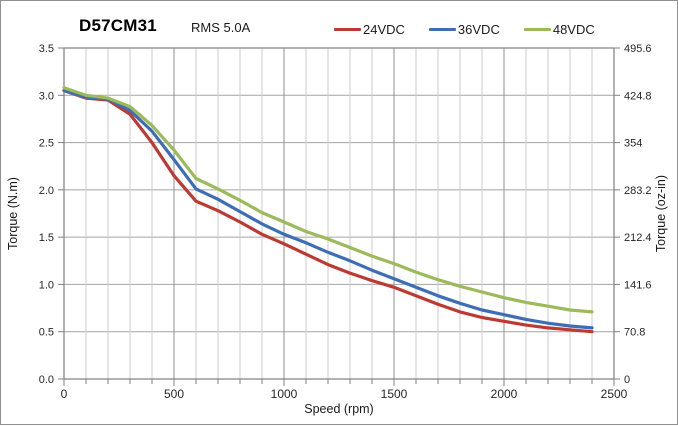  Describe the element at coordinates (347, 29) in the screenshot. I see `legend-line-swatch-24vdc-icon` at that location.